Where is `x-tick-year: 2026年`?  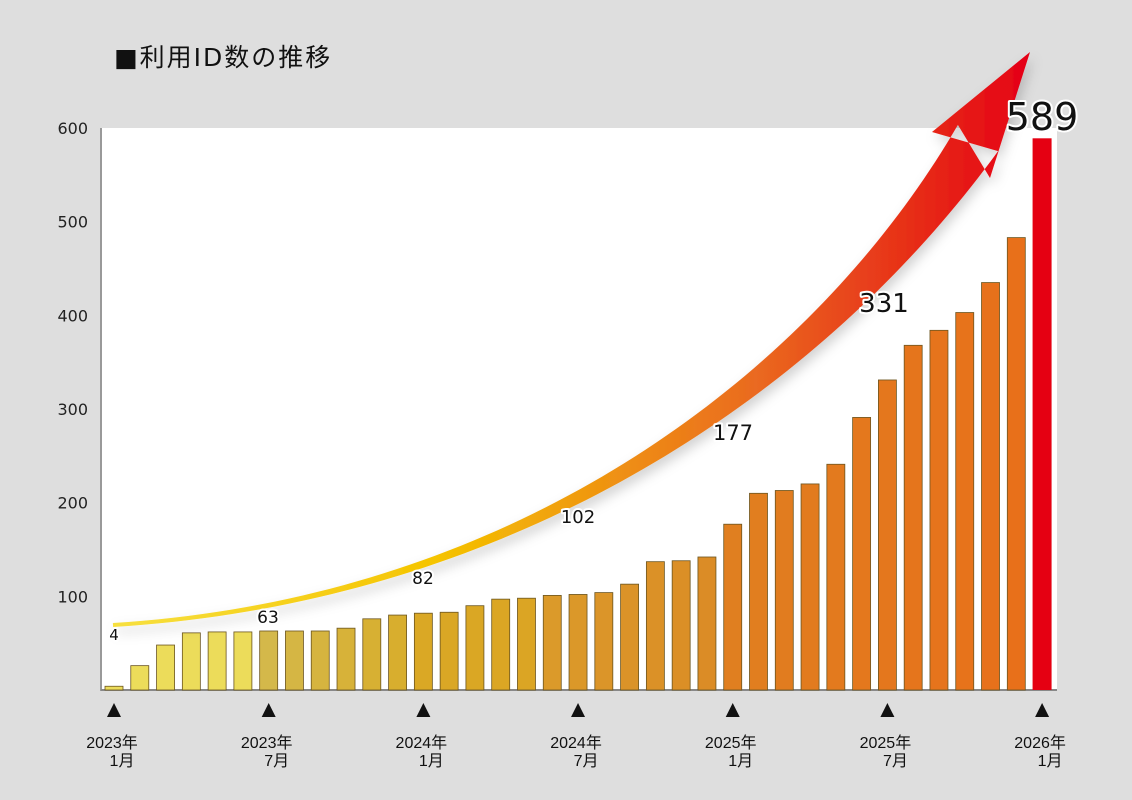
x-tick-year: 2026年 is located at coordinates (1040, 743).